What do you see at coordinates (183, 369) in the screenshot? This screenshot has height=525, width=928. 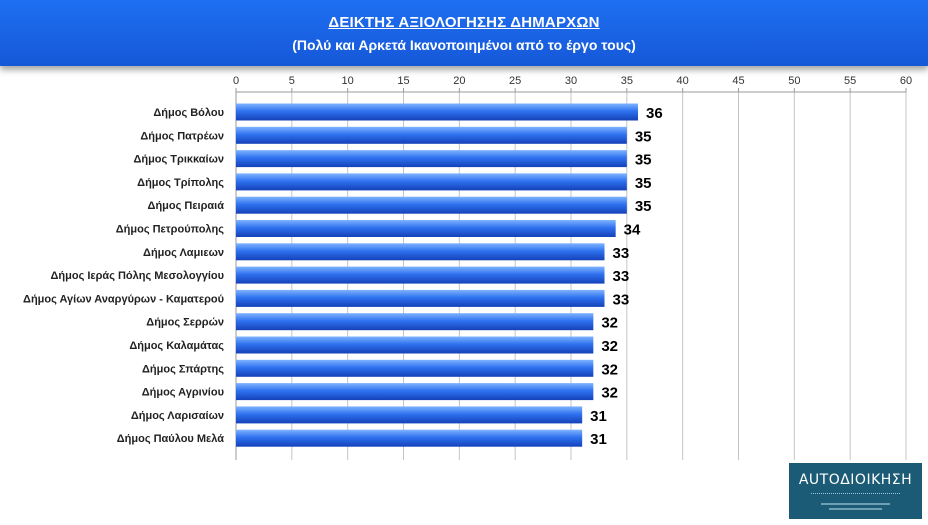 I see `category-label: Δήμος Σπάρτης` at bounding box center [183, 369].